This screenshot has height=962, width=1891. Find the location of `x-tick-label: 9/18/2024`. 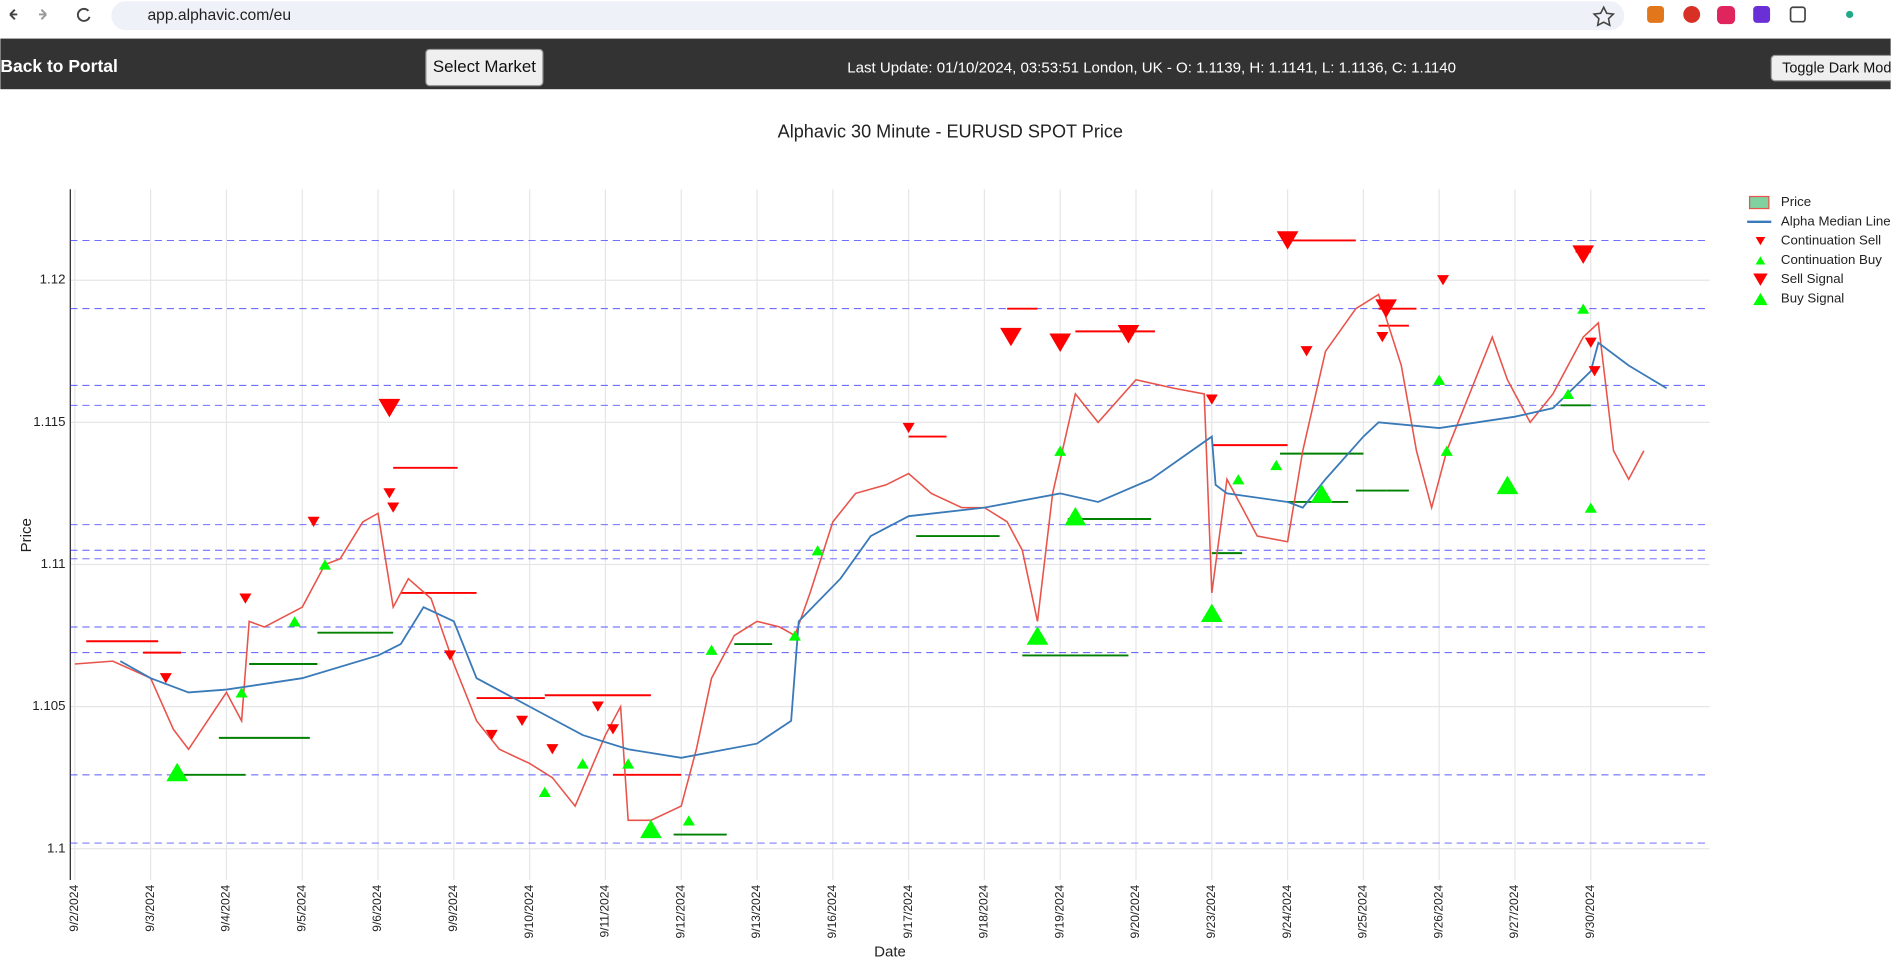

x-tick-label: 9/18/2024 is located at coordinates (984, 912).